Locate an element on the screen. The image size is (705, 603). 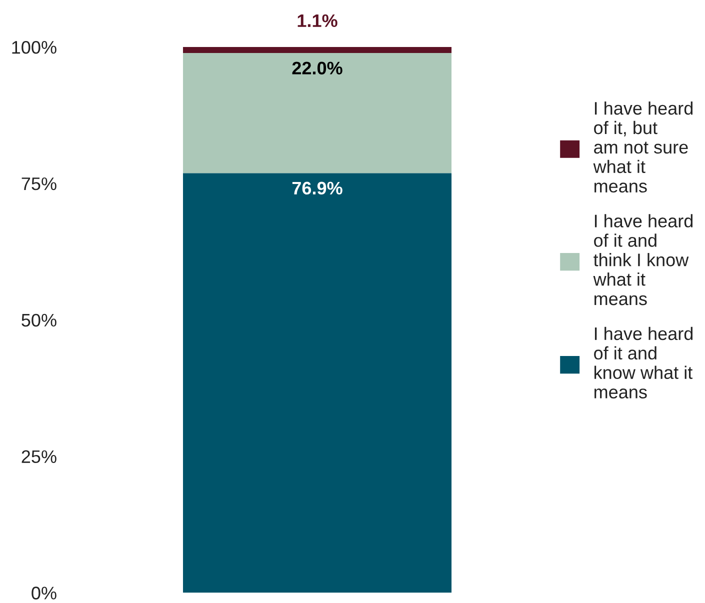
data-label: 76.9% is located at coordinates (317, 188).